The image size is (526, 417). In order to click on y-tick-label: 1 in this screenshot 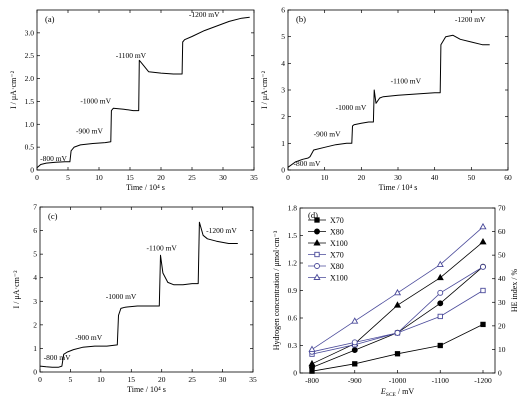, I will do `click(35, 348)`.